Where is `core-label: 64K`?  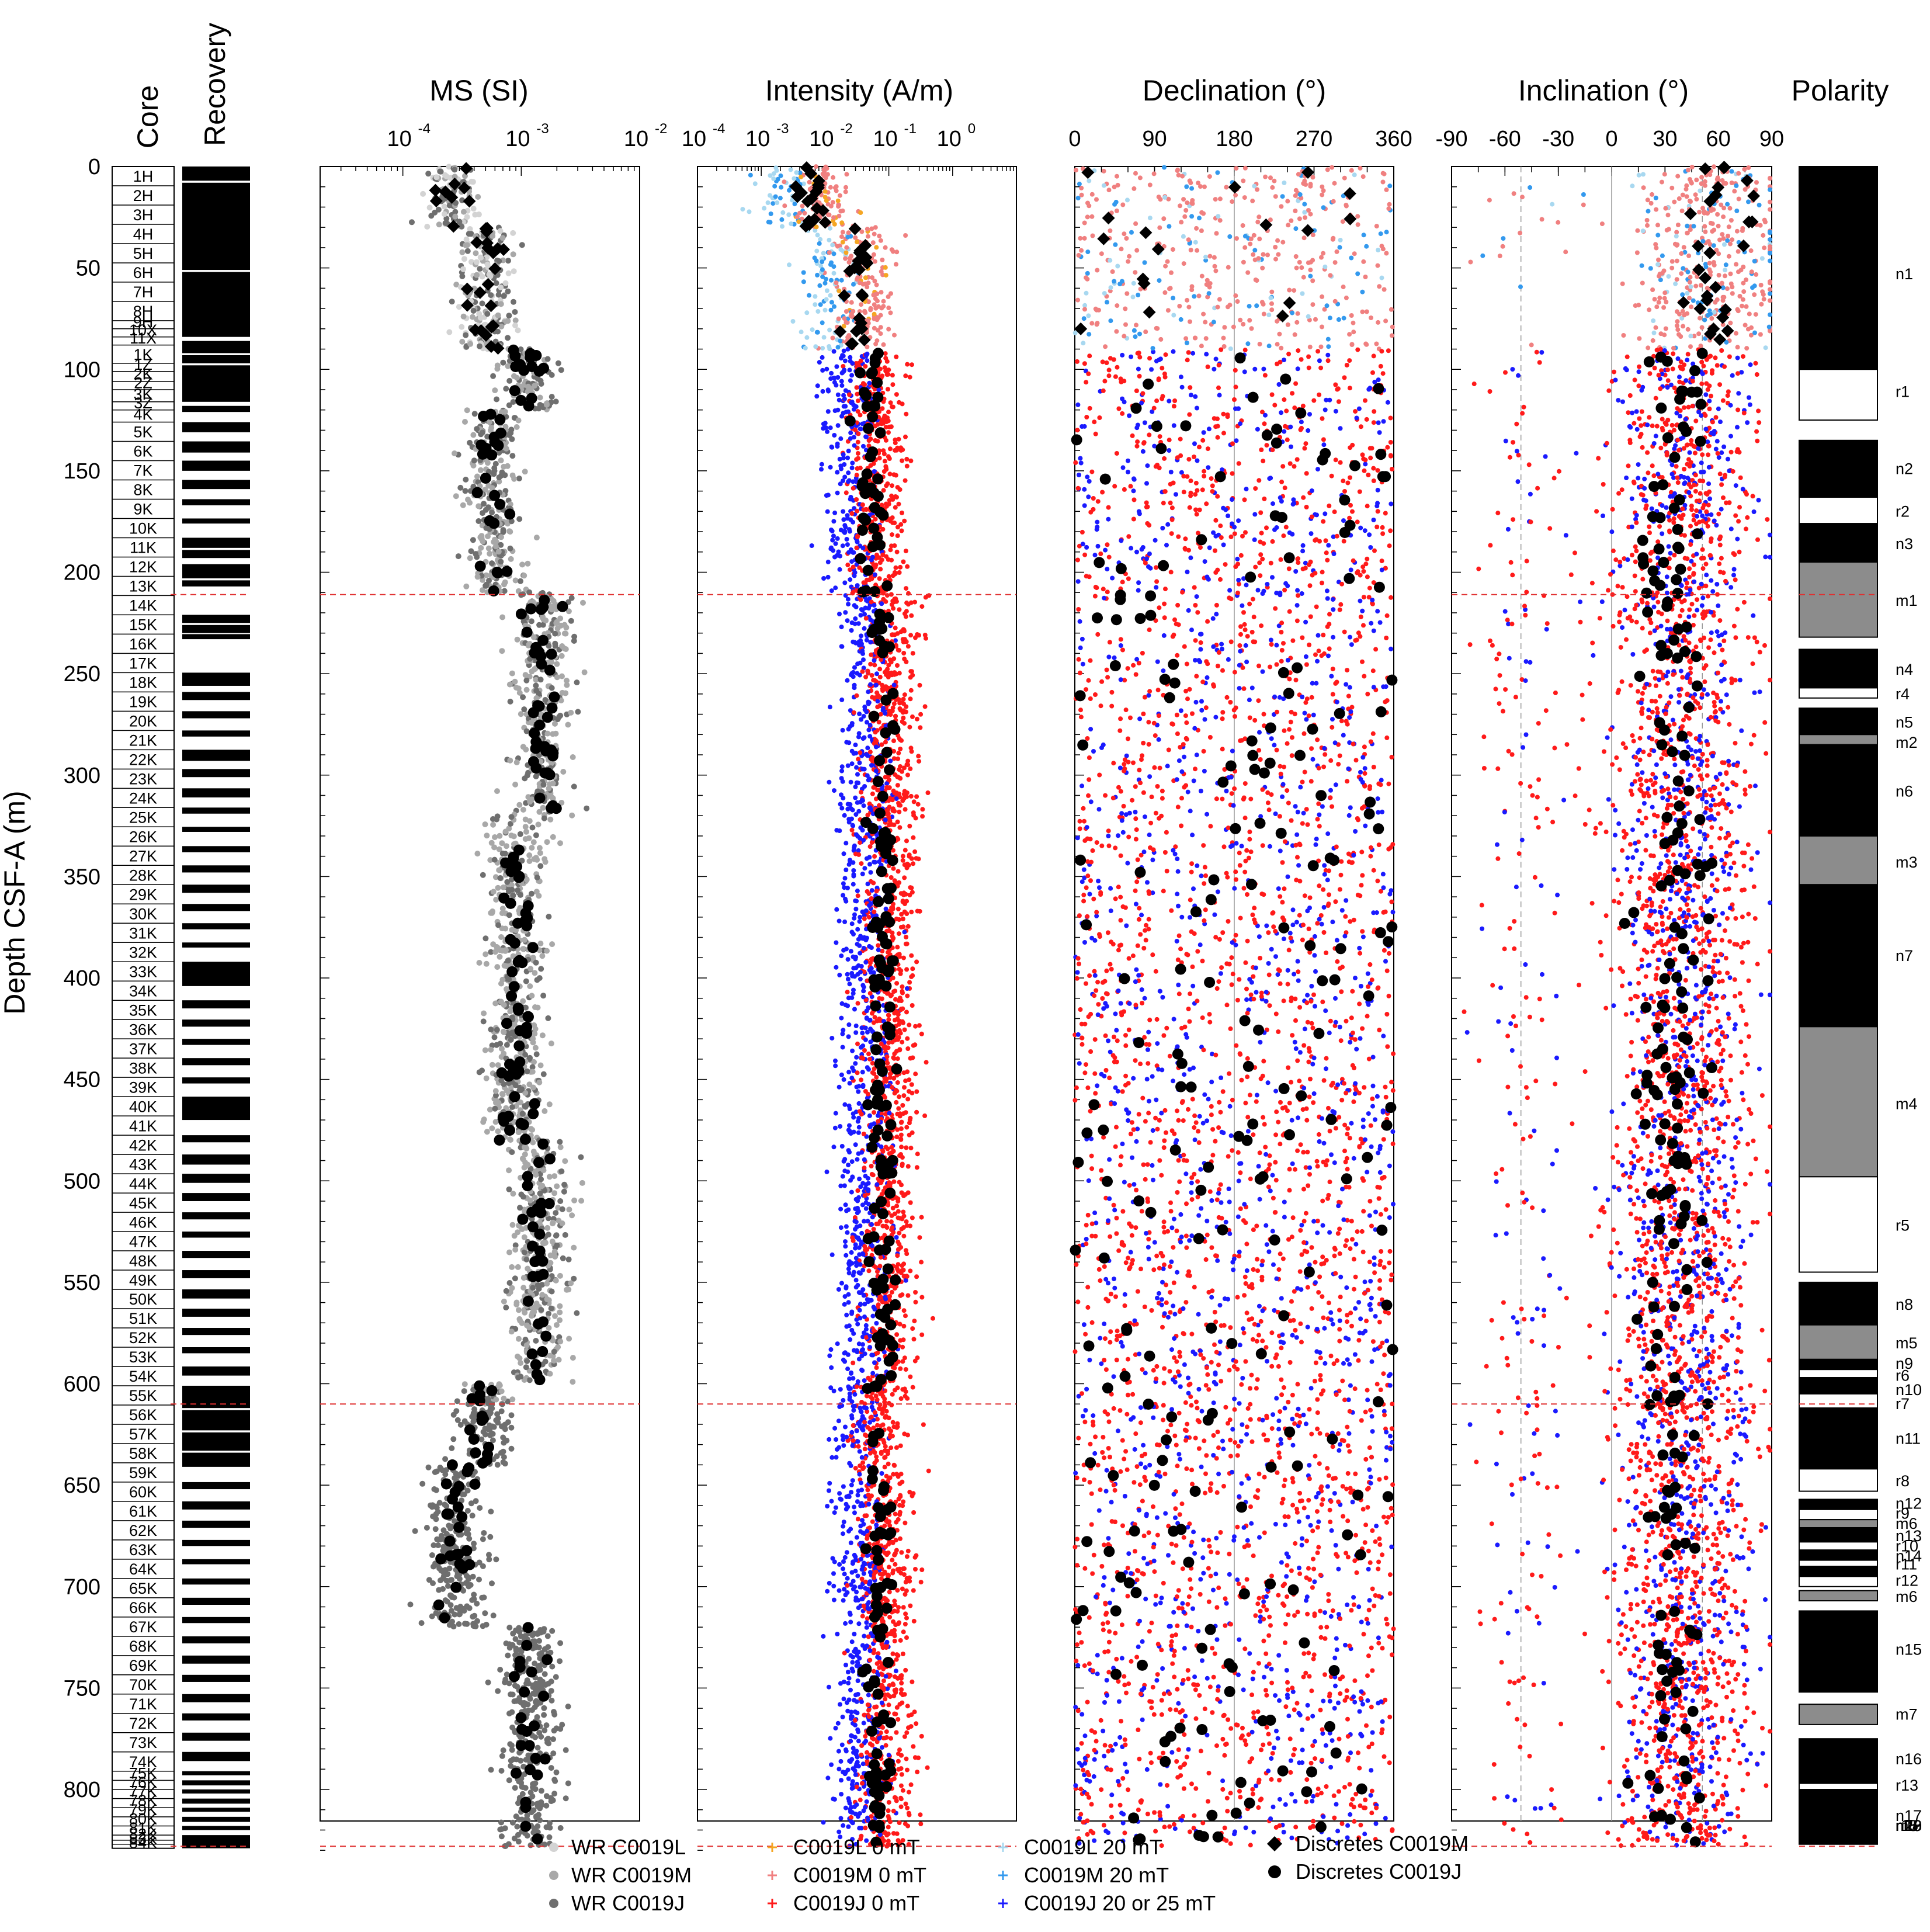 core-label: 64K is located at coordinates (143, 1569).